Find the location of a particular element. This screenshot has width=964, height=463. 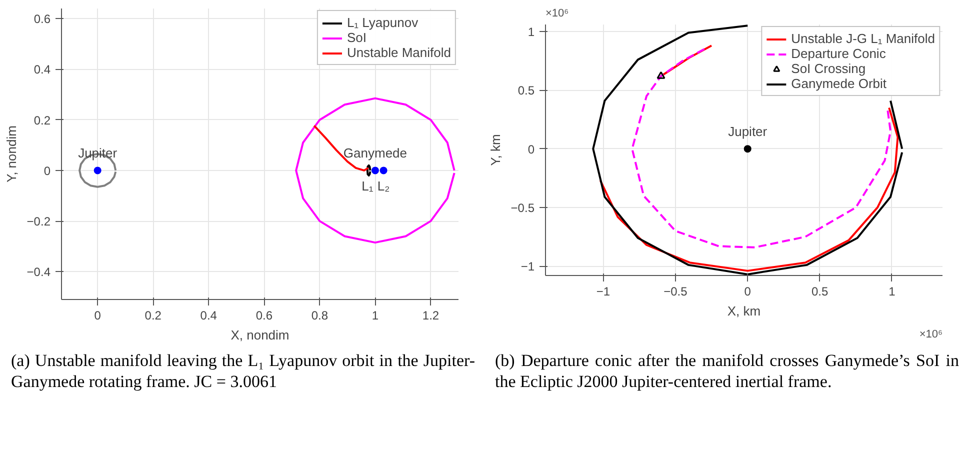

legend-label: Ganymede Orbit is located at coordinates (839, 83).